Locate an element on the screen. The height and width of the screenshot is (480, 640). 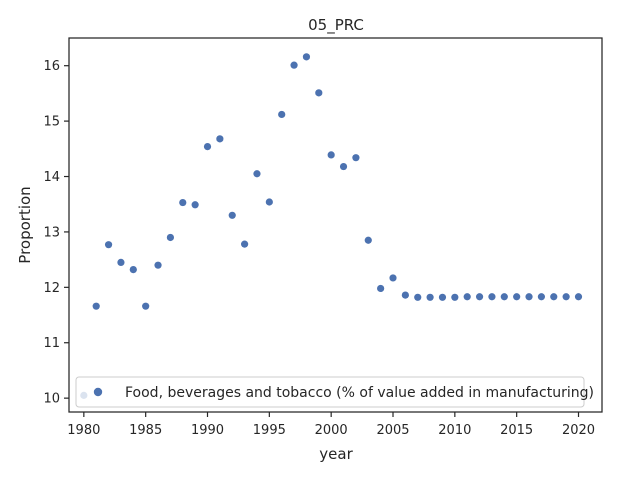
x-tick-label: 2020 is located at coordinates (578, 430).